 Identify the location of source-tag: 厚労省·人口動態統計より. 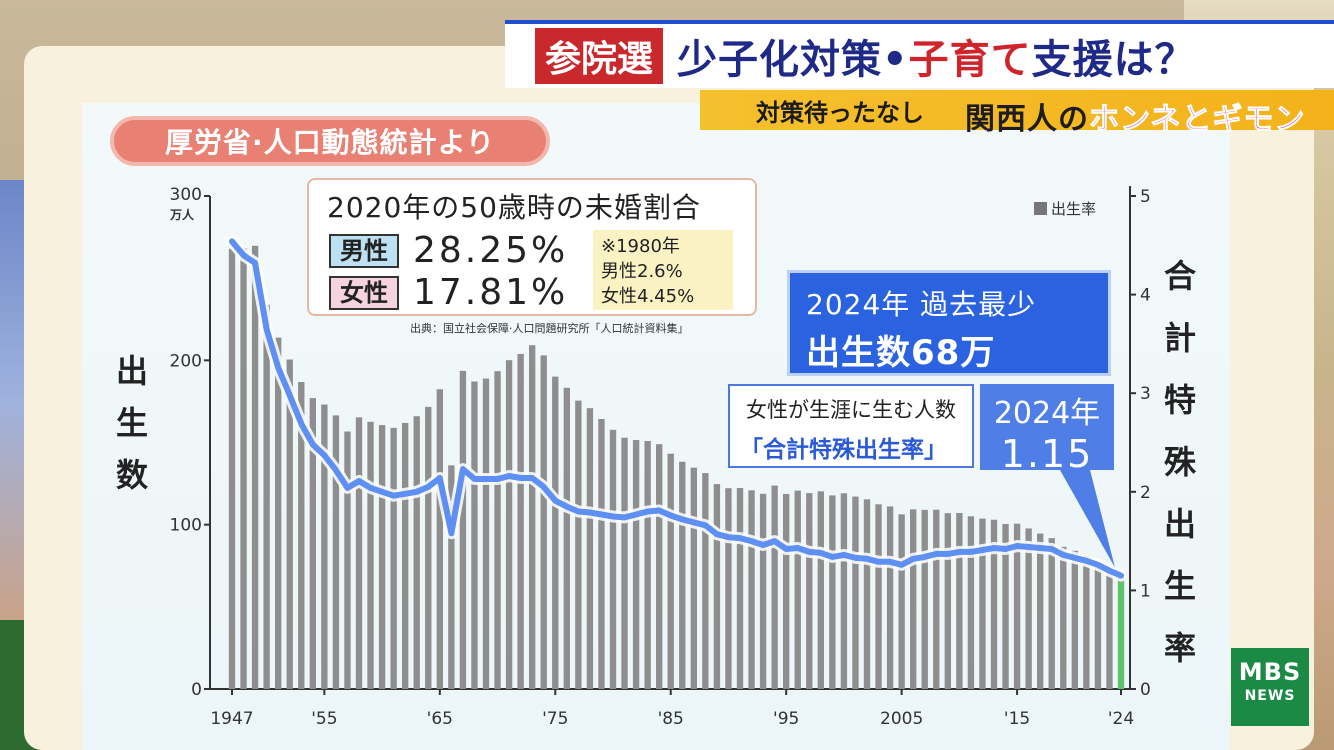
(330, 141).